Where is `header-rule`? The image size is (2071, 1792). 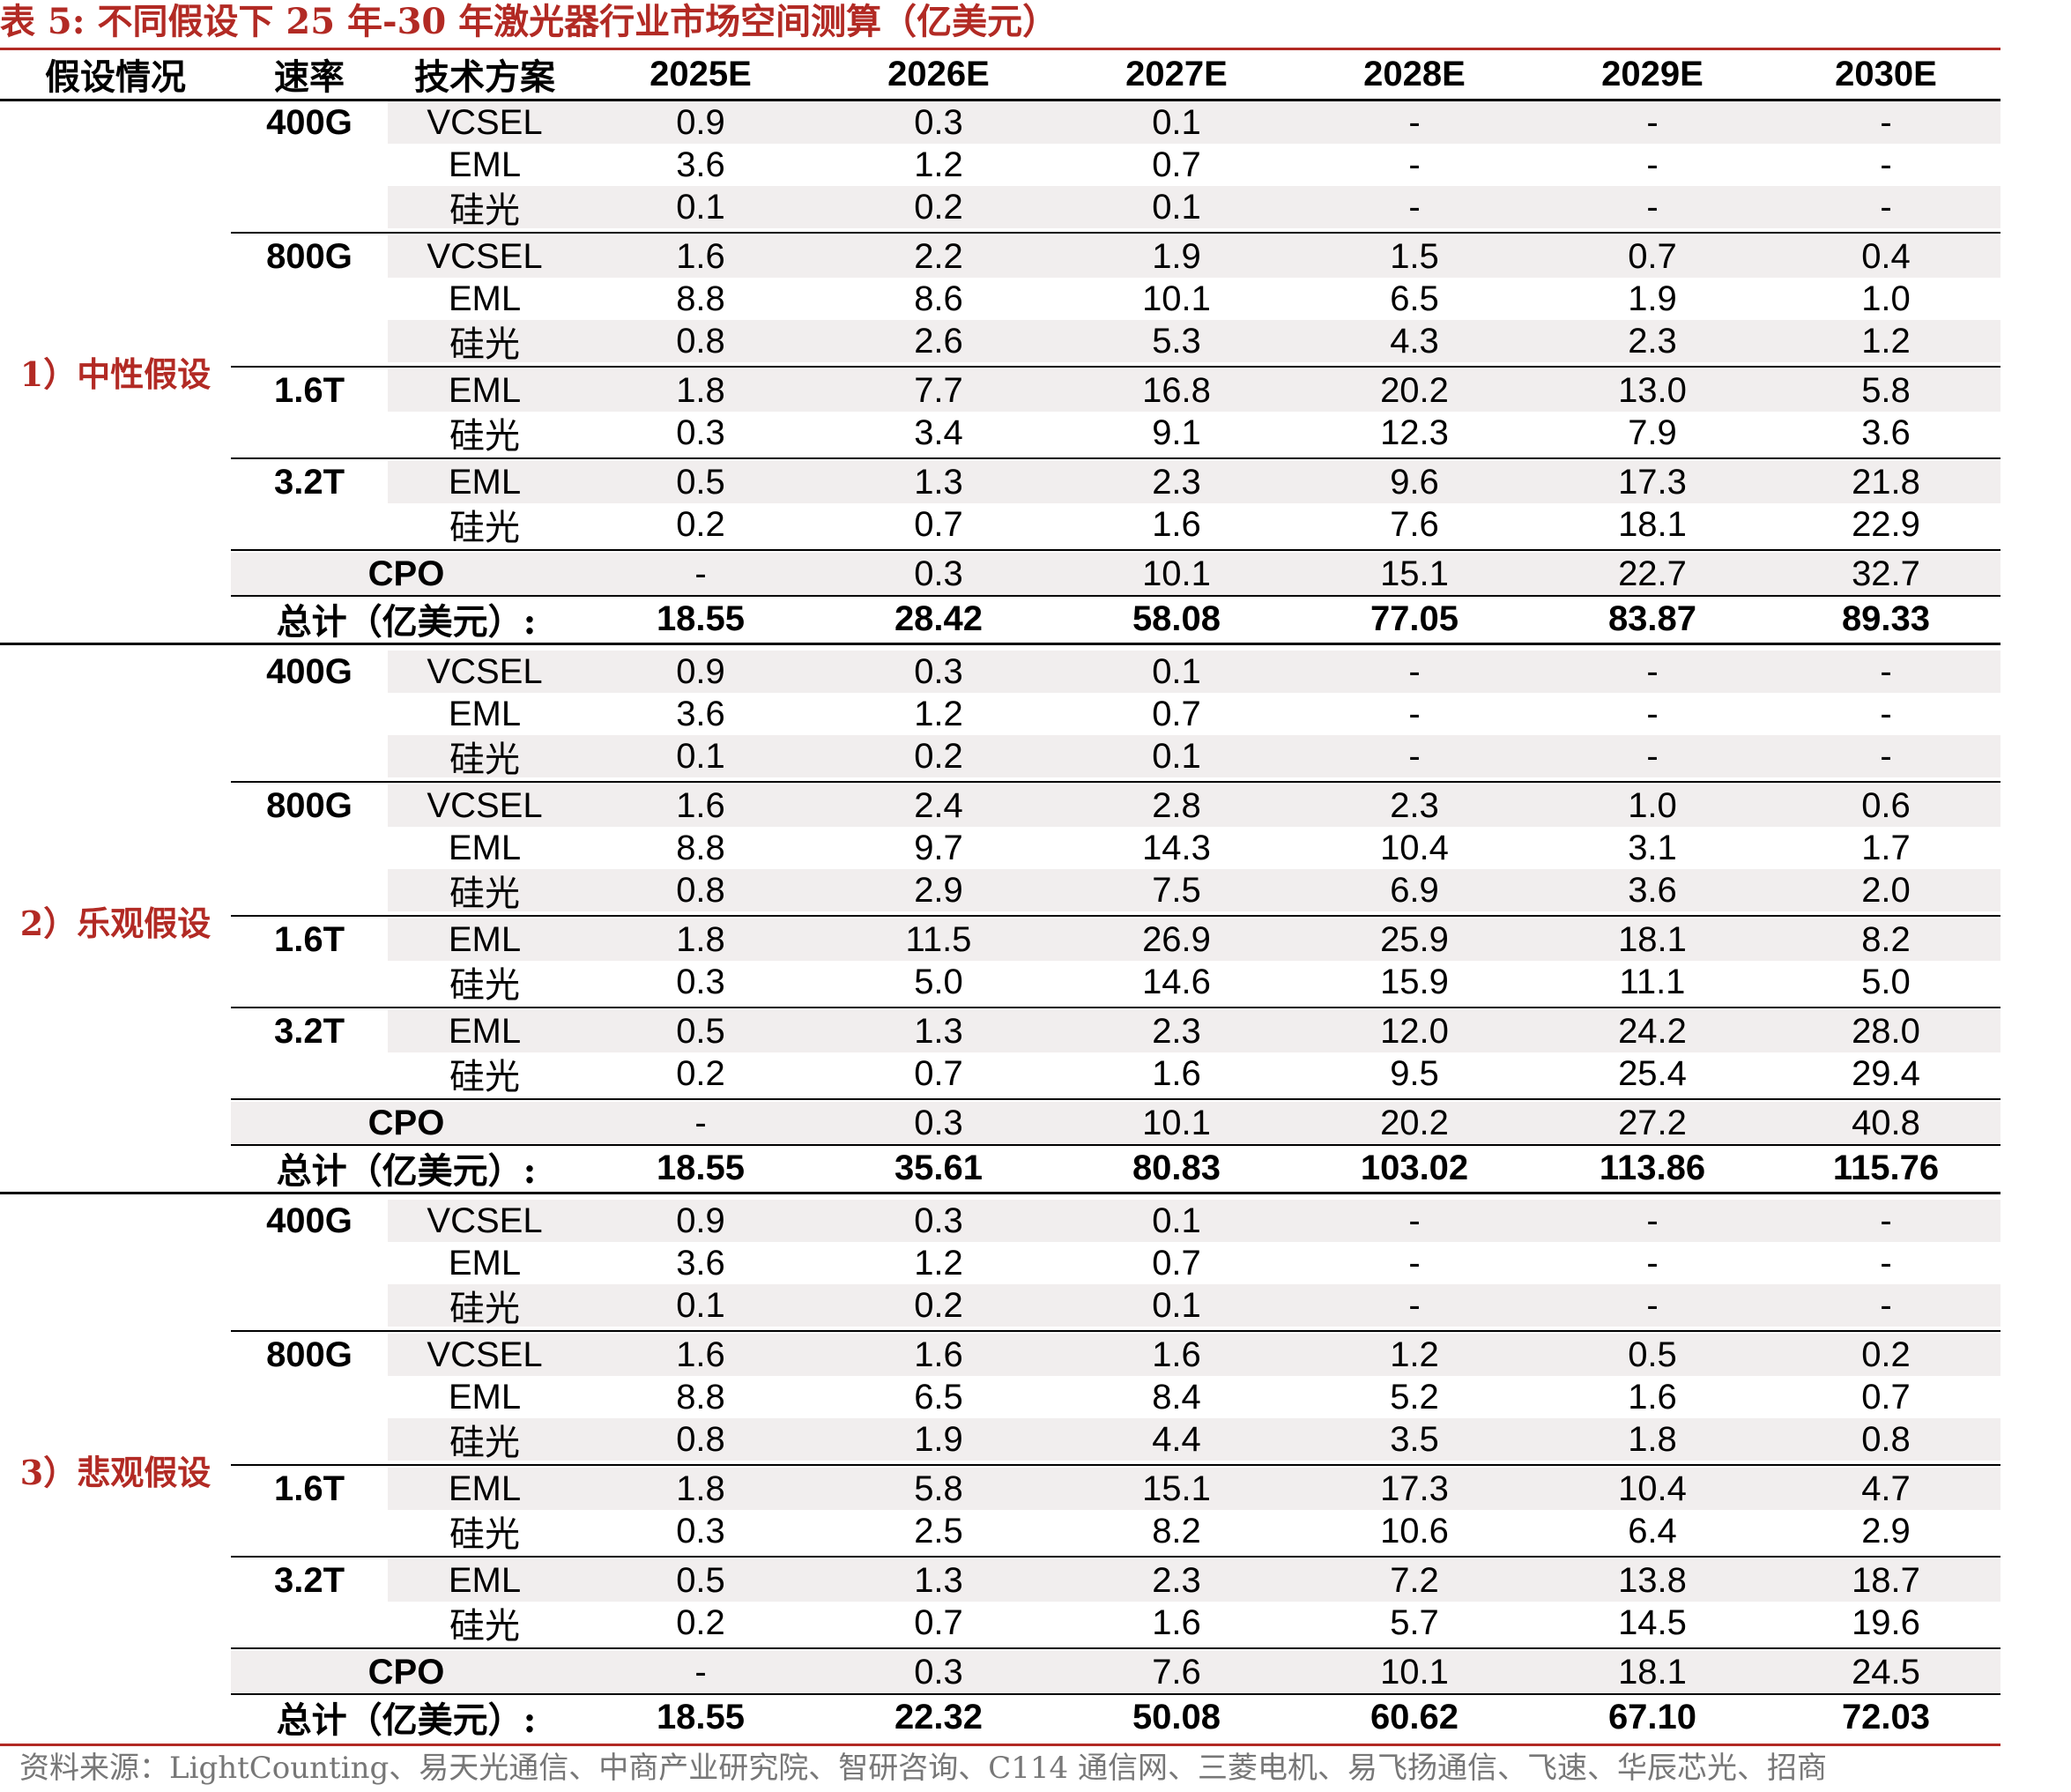
header-rule is located at coordinates (1000, 100).